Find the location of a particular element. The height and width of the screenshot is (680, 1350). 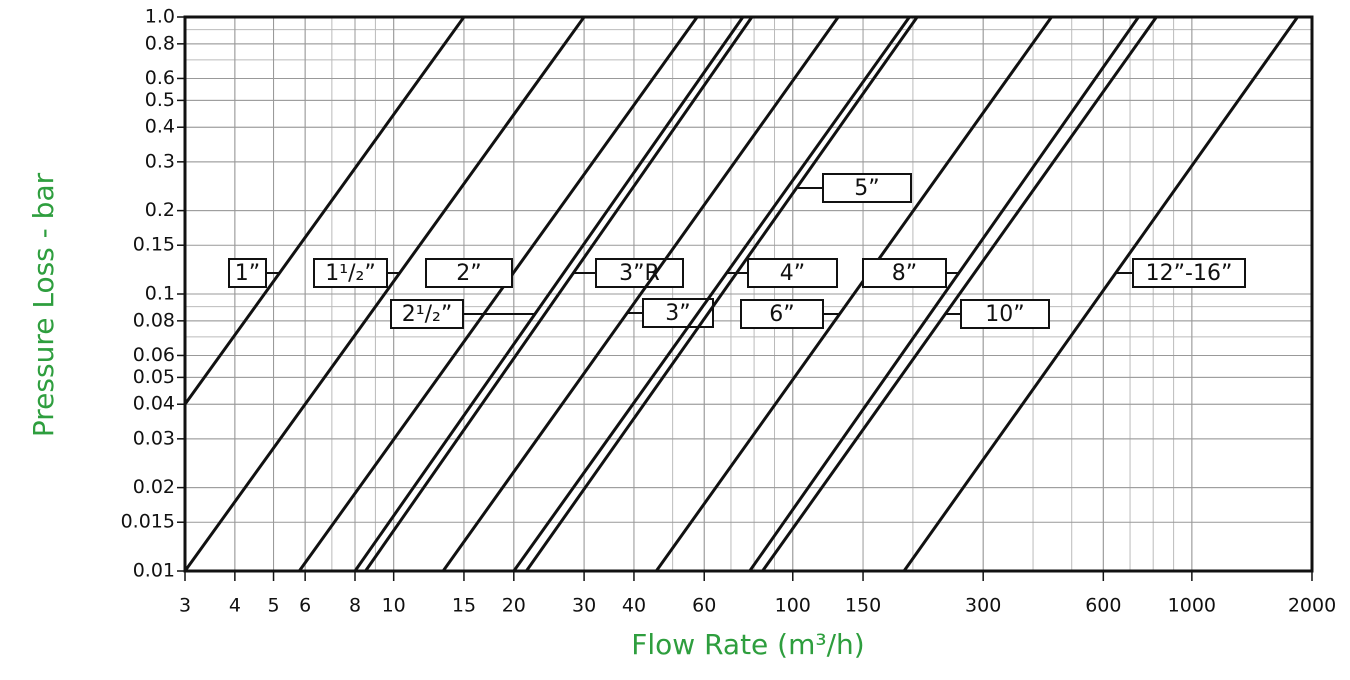

x-tick-label: 100 is located at coordinates (793, 606).